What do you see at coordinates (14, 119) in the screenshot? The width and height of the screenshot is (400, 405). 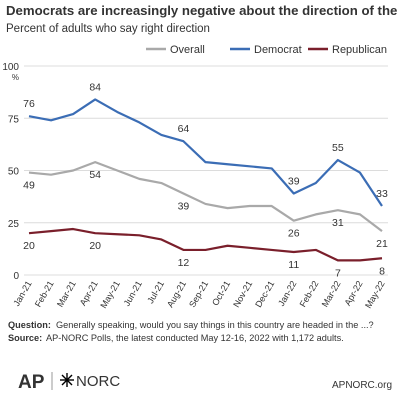 I see `y-tick-label: 75` at bounding box center [14, 119].